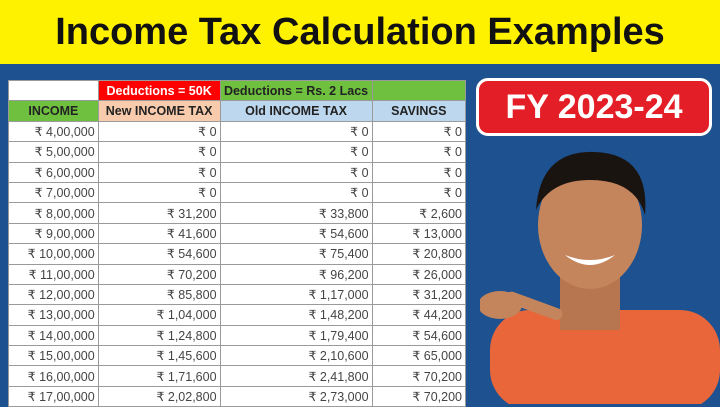  I want to click on table-row: ₹ 4,00,000 ₹ 0 ₹ 0 ₹ 0, so click(237, 131).